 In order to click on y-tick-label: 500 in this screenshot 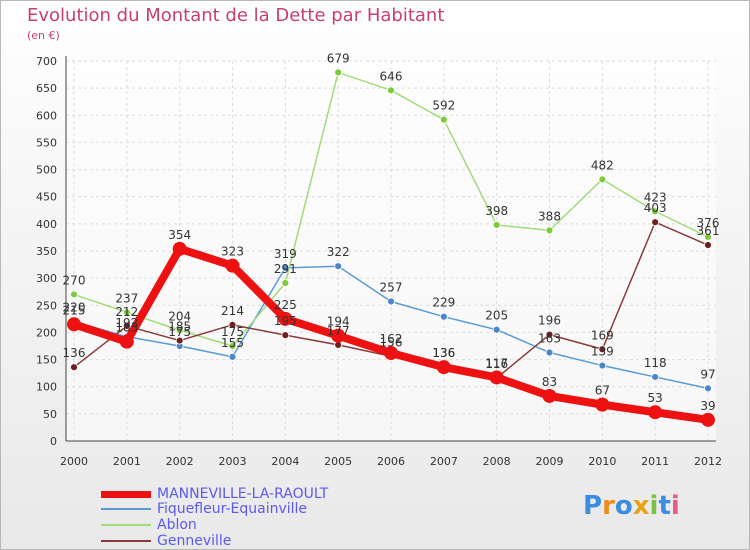, I will do `click(46, 170)`.